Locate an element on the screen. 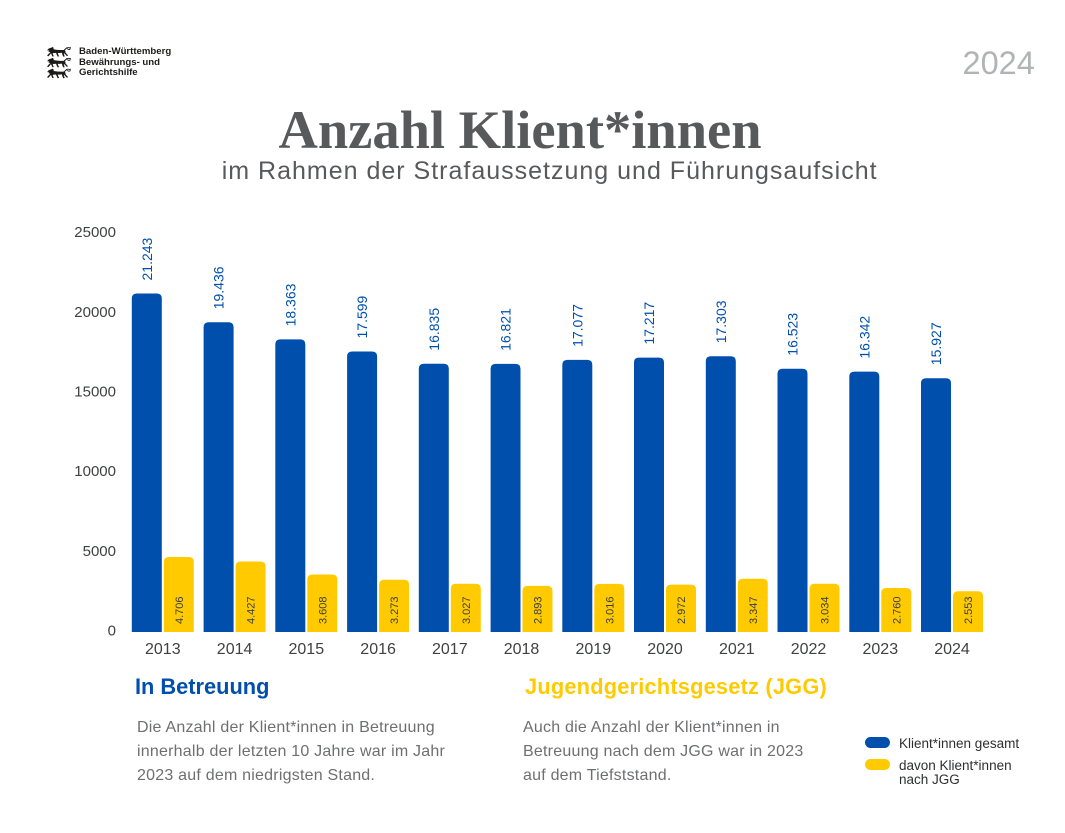  svg-text: 2017 is located at coordinates (450, 649).